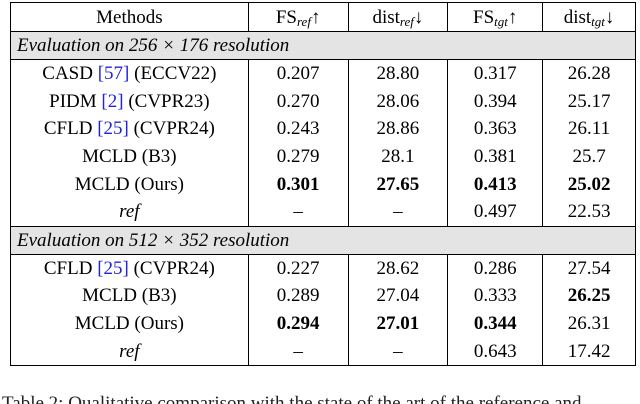 The height and width of the screenshot is (404, 640). I want to click on value-cell: 0.344, so click(495, 323).